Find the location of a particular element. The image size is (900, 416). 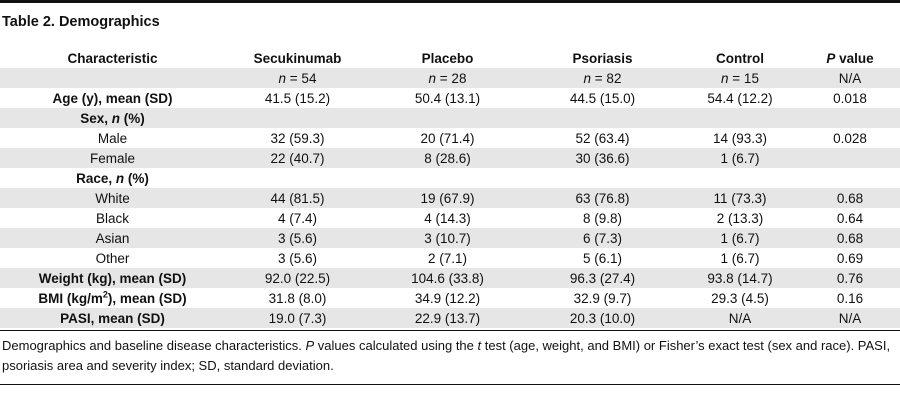

footnote-bottom-rule is located at coordinates (450, 384).